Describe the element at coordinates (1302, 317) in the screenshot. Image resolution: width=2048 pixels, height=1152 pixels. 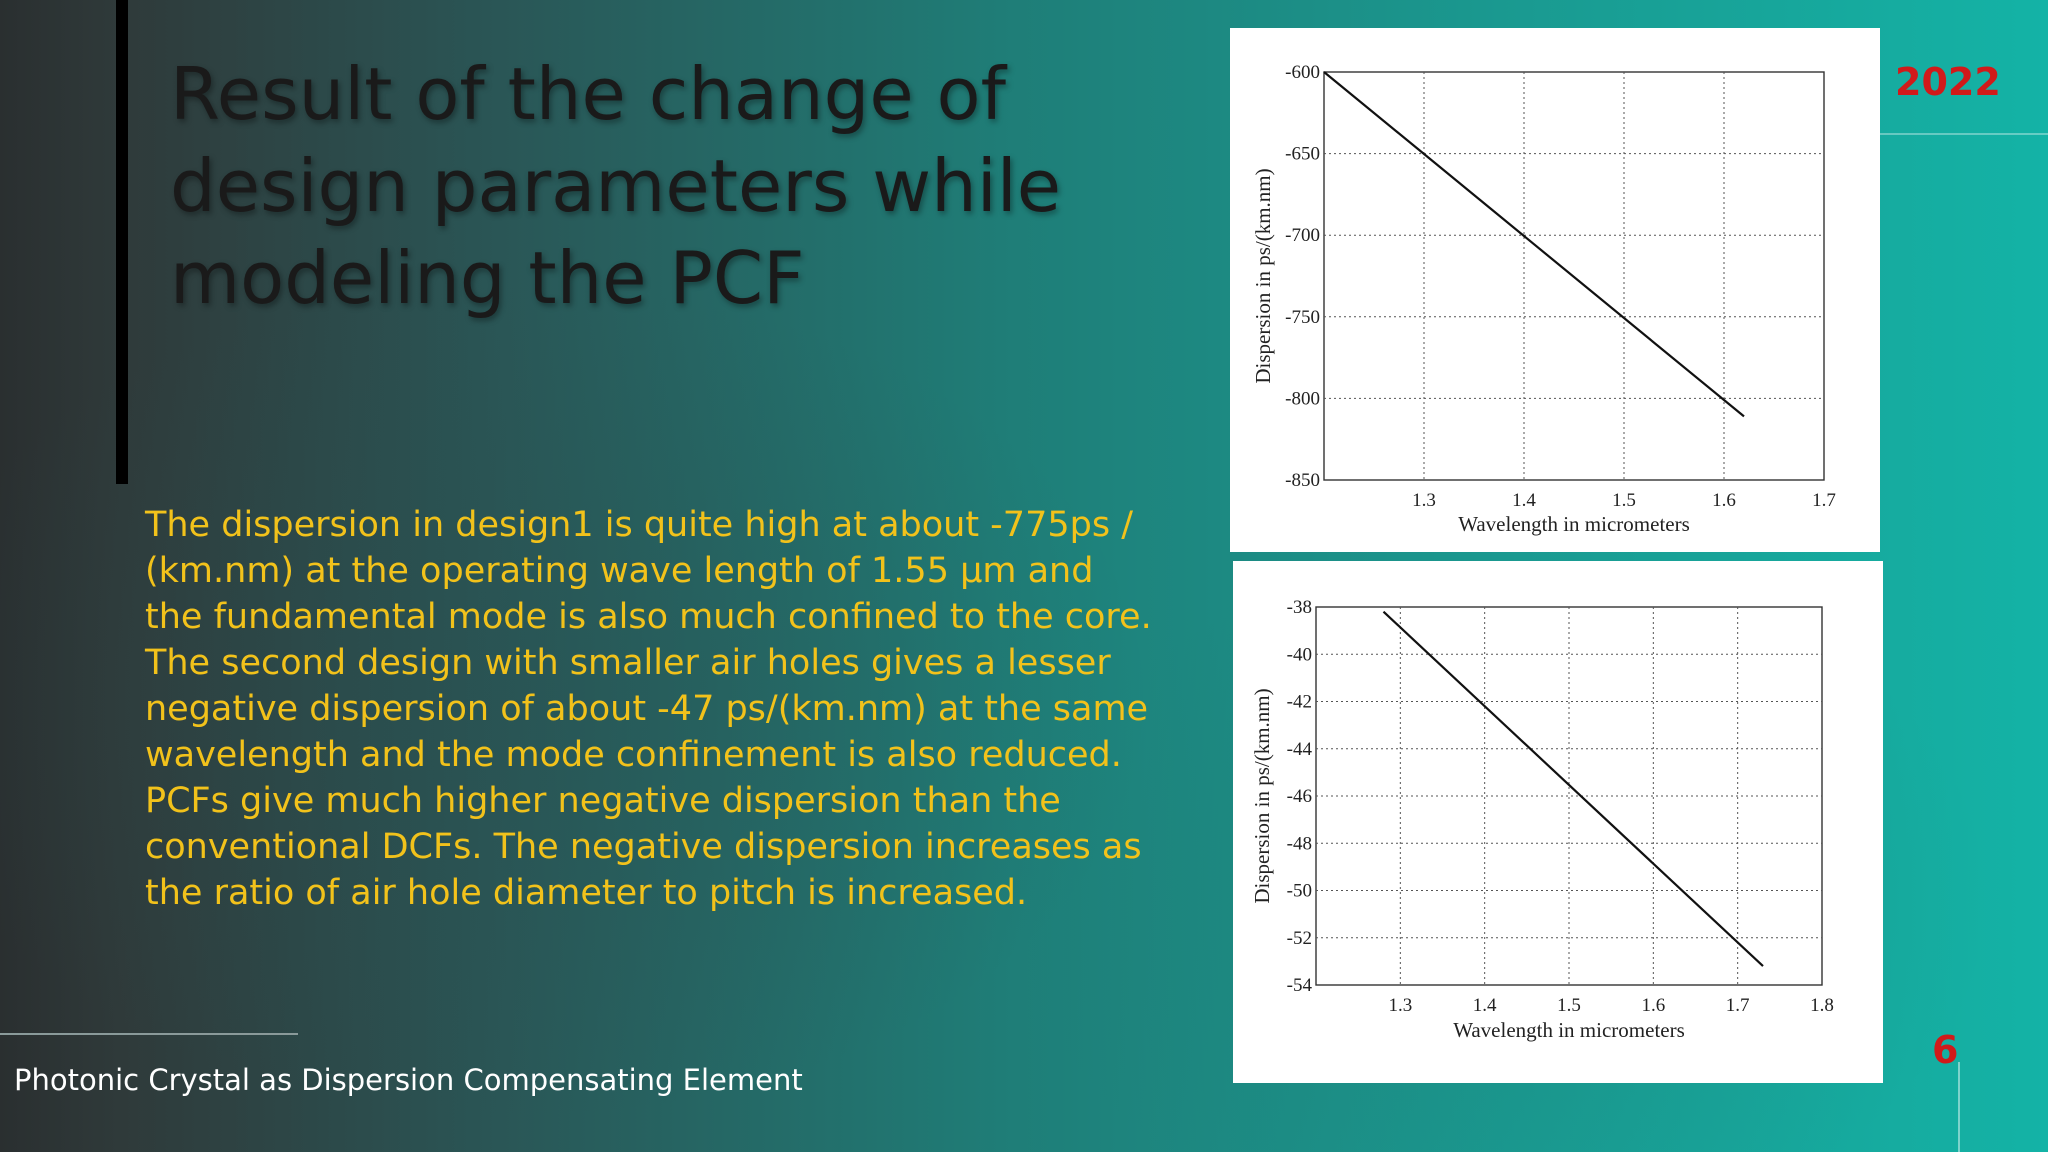
I see `y-tick-label: -750` at that location.